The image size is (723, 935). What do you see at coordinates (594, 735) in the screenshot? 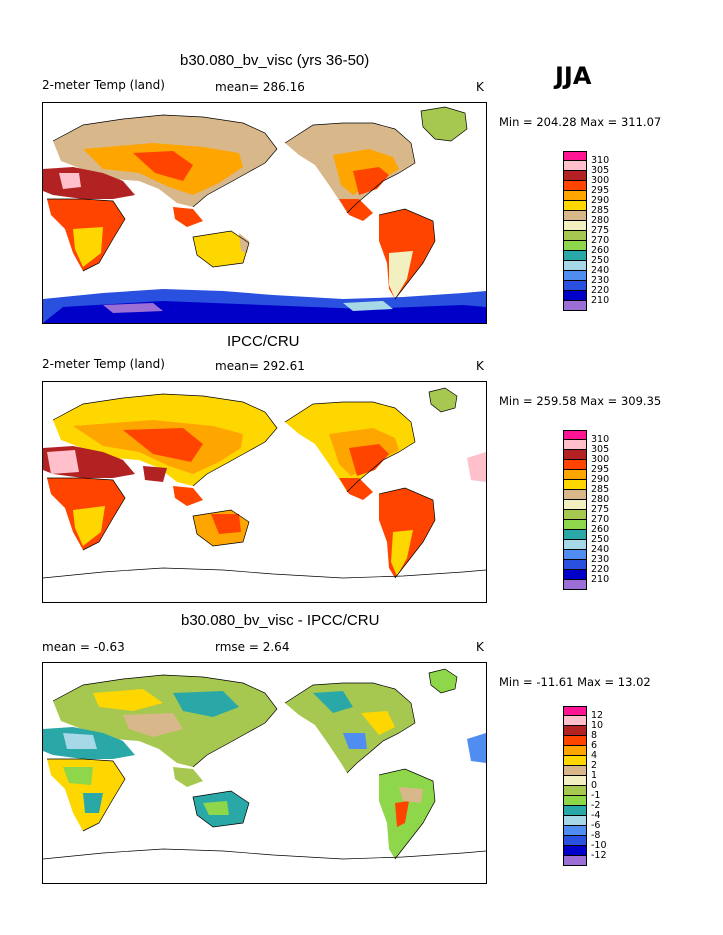
I see `legend-label: 8` at bounding box center [594, 735].